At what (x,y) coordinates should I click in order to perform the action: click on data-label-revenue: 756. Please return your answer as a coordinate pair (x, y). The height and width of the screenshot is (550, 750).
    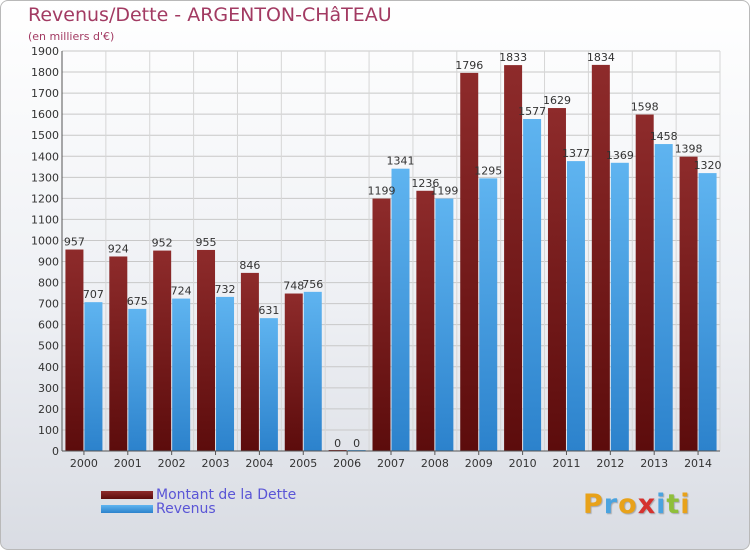
    Looking at the image, I should click on (312, 284).